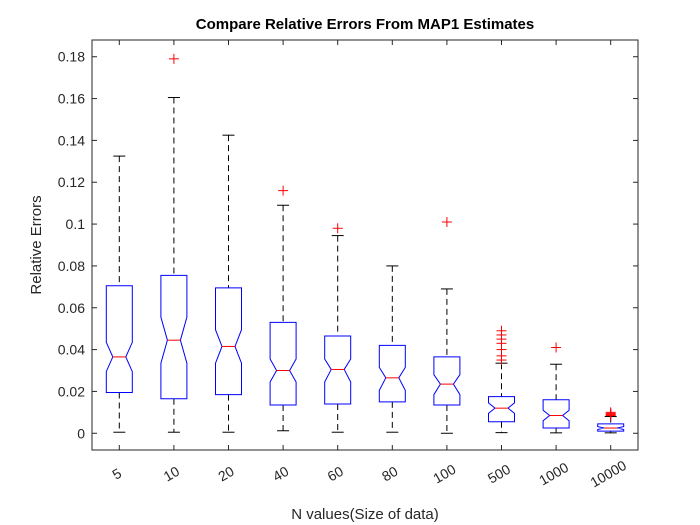  Describe the element at coordinates (365, 514) in the screenshot. I see `x-axis-label: N values(Size of data)` at that location.